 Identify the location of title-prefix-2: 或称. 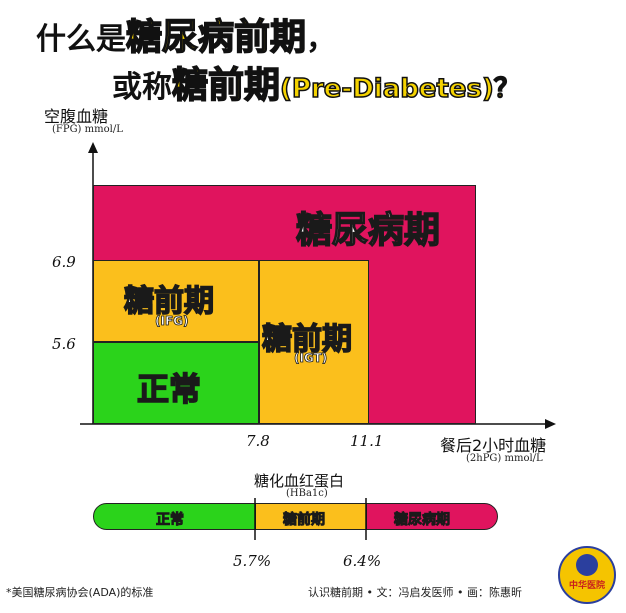
(142, 87).